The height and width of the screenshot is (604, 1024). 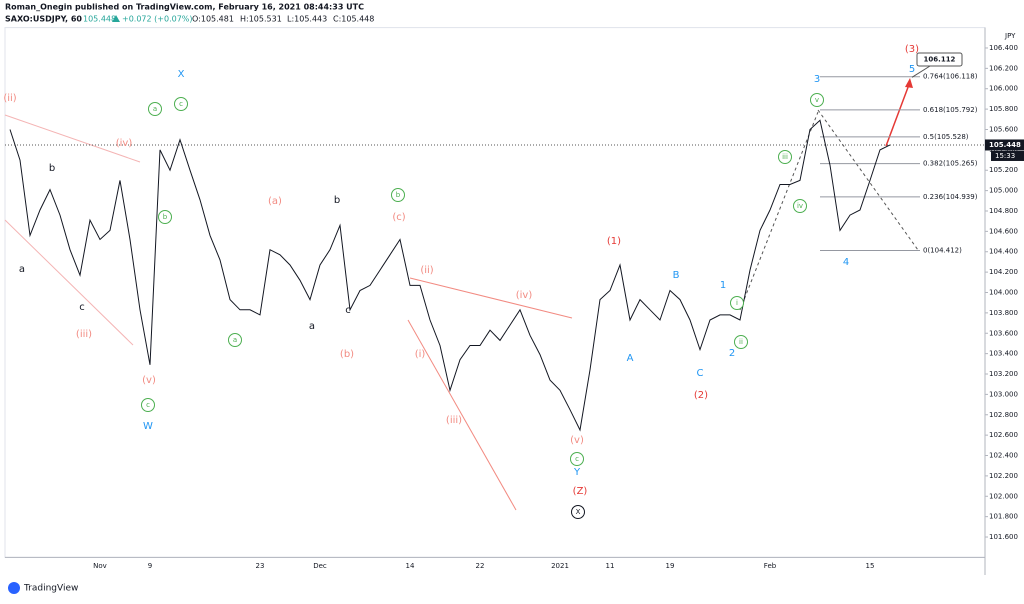 I want to click on fib-label: 0(104.412), so click(x=942, y=251).